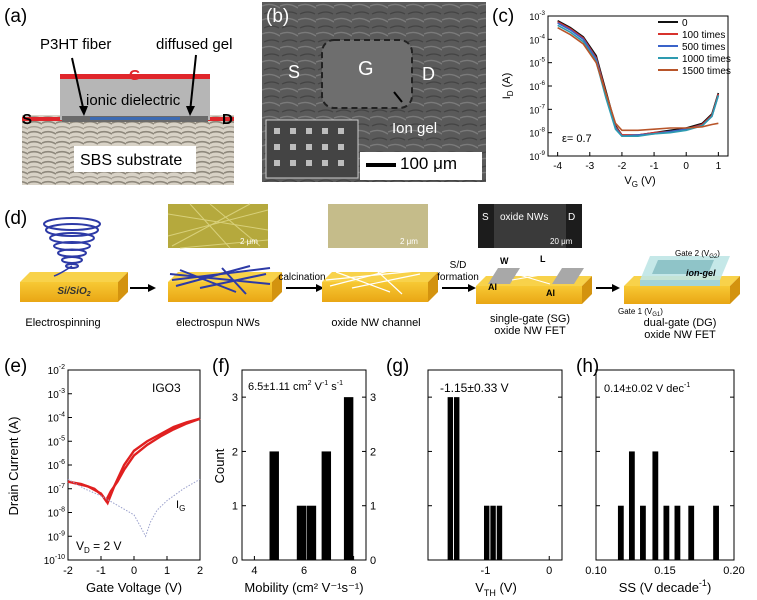  I want to click on chart-c-ylabel: ID (A), so click(508, 86).